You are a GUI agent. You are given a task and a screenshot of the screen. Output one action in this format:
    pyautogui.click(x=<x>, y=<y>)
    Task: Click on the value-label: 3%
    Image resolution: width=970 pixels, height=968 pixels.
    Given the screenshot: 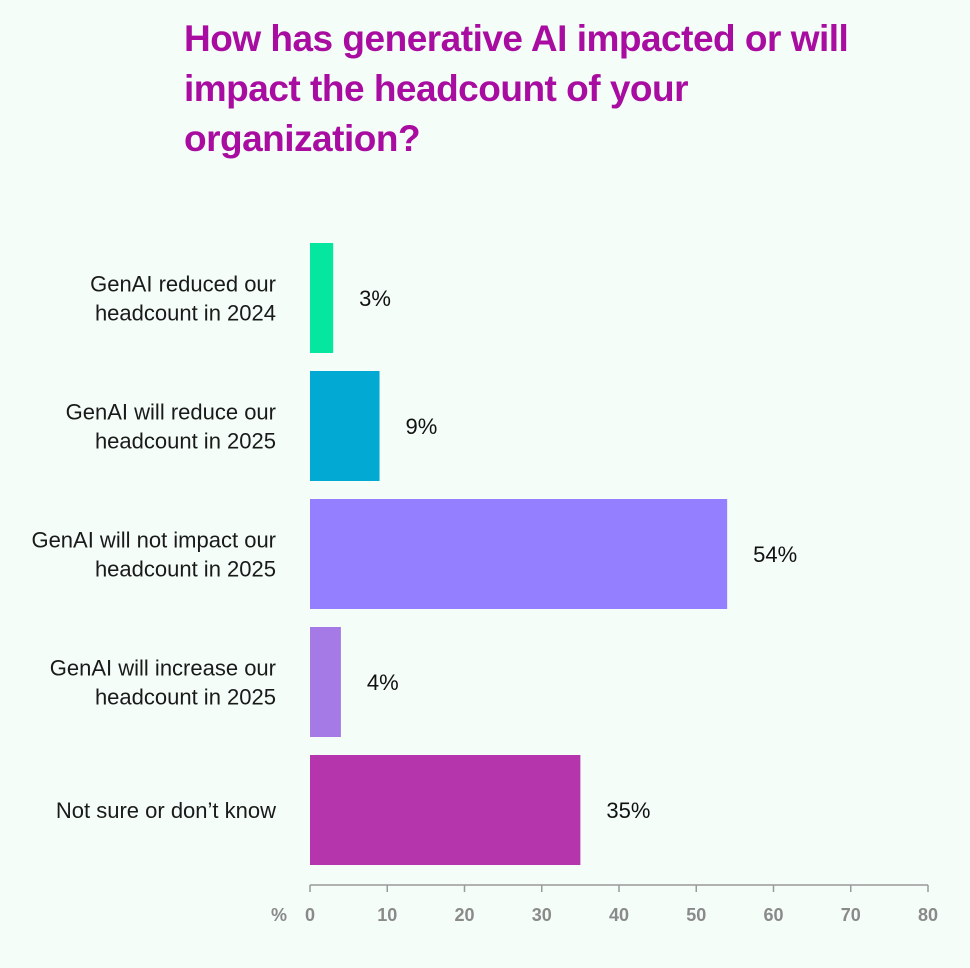 What is the action you would take?
    pyautogui.click(x=375, y=298)
    